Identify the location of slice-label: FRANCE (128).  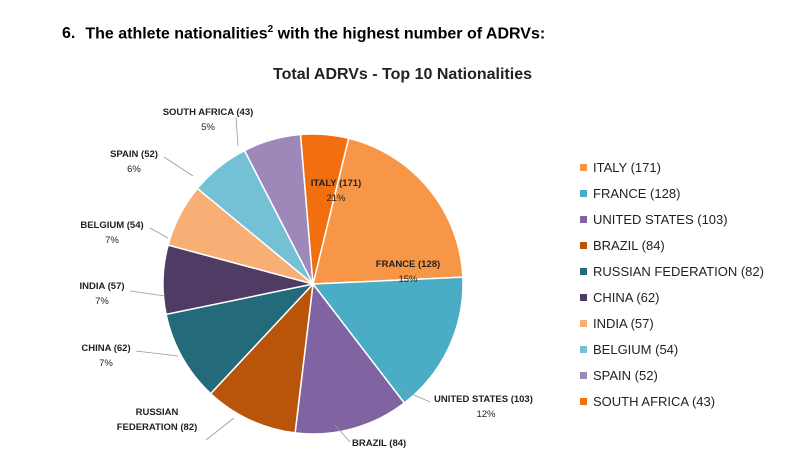
(408, 264).